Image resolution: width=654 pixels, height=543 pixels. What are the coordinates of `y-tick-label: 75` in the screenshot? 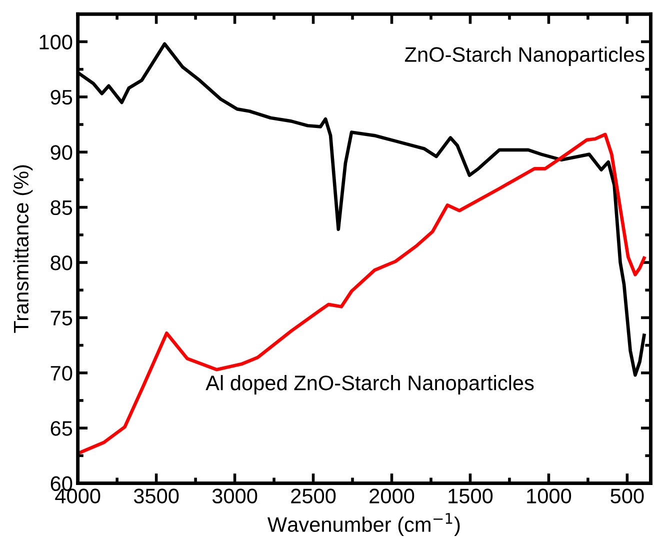 It's located at (61, 318).